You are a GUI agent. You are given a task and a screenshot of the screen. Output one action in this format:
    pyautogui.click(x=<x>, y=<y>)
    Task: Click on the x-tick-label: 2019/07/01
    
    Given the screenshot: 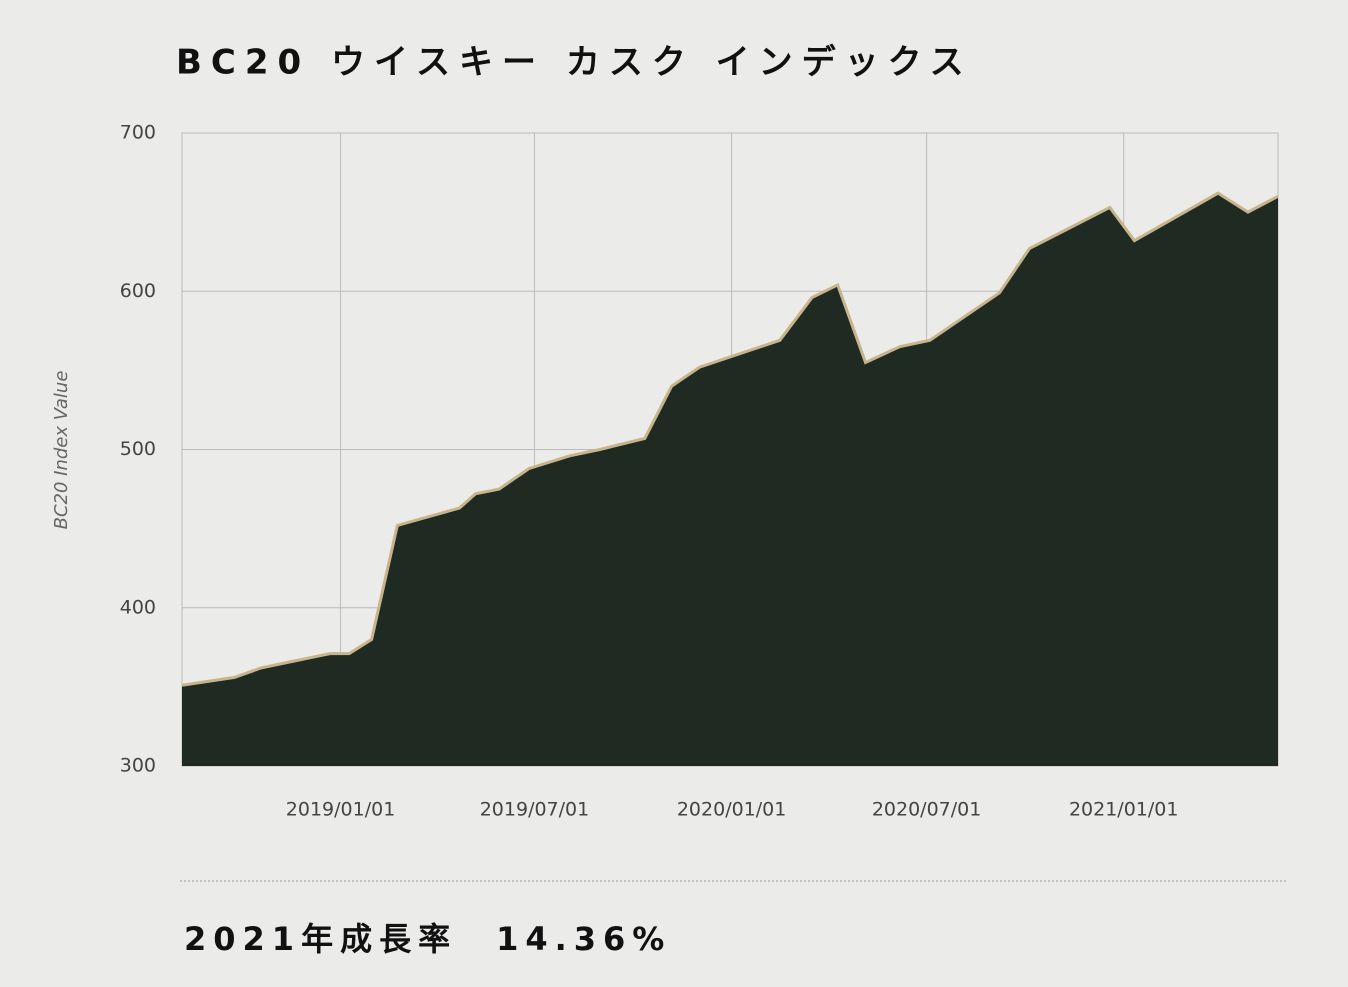 What is the action you would take?
    pyautogui.click(x=535, y=810)
    